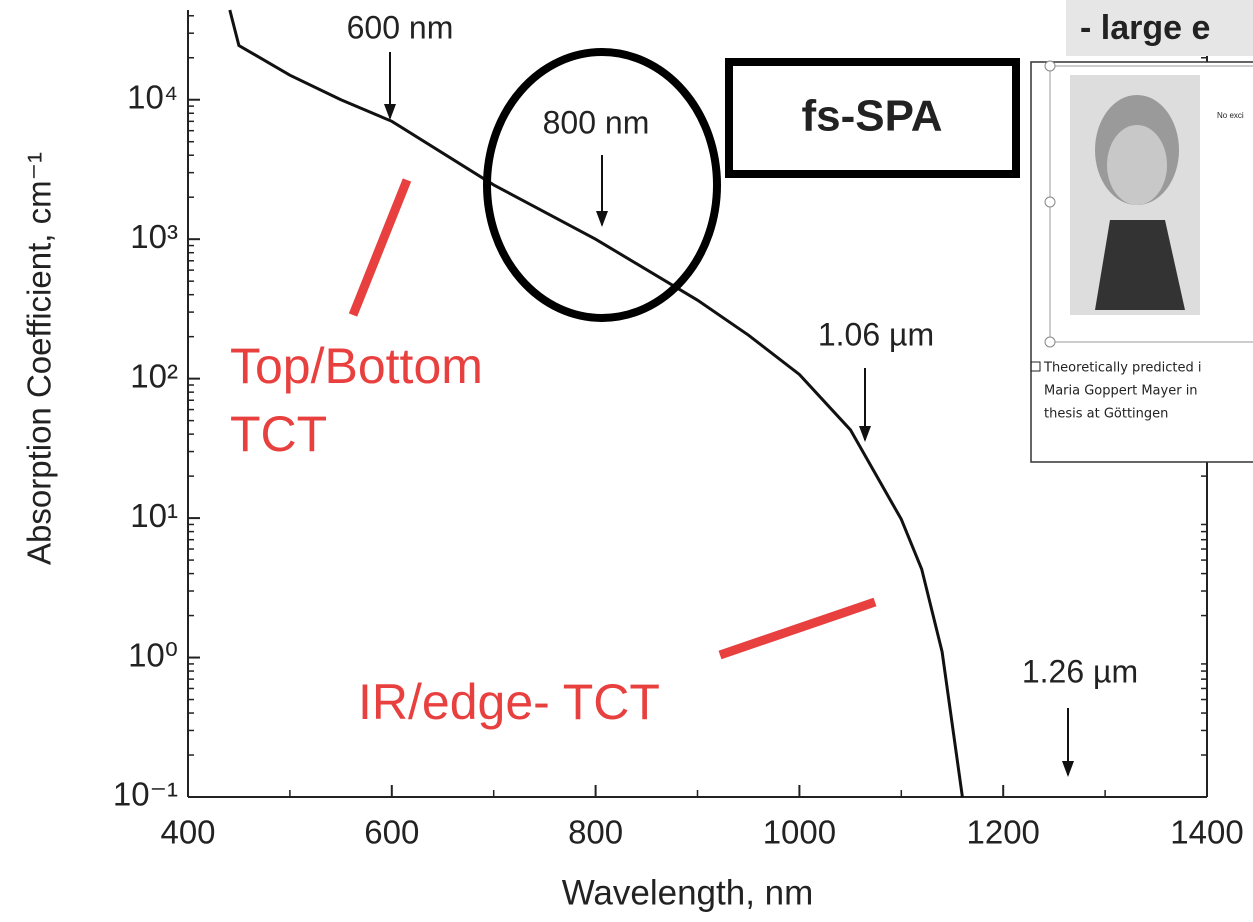 This screenshot has height=922, width=1253. Describe the element at coordinates (356, 366) in the screenshot. I see `annotation: Top/Bottom` at that location.